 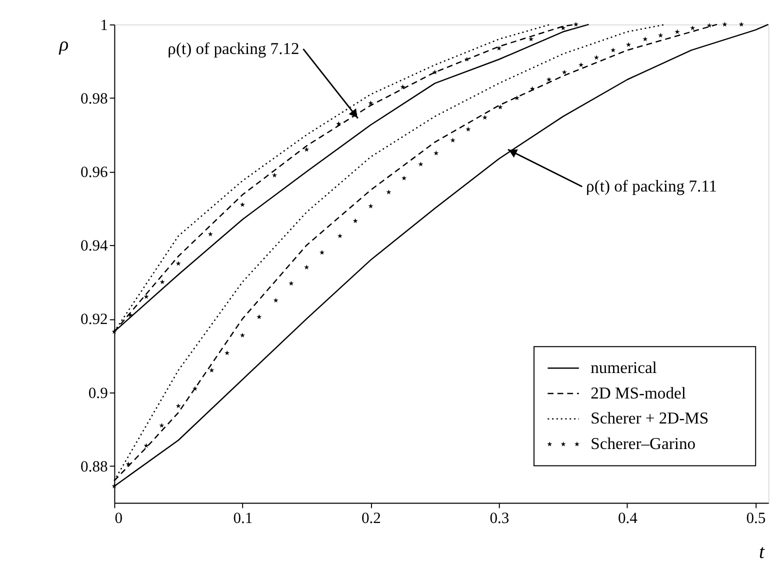 What do you see at coordinates (104, 25) in the screenshot?
I see `y-tick-label: 1` at bounding box center [104, 25].